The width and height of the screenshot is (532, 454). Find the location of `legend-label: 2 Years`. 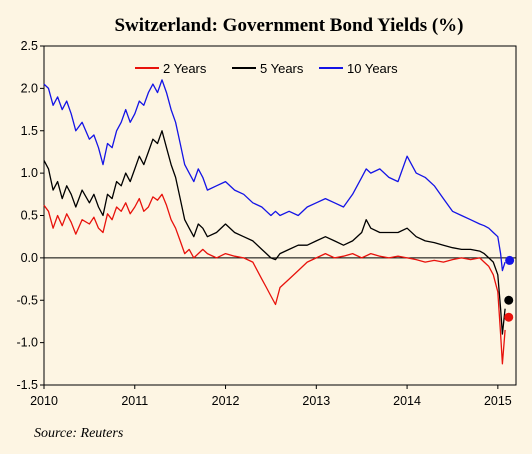

legend-label: 2 Years is located at coordinates (185, 68).